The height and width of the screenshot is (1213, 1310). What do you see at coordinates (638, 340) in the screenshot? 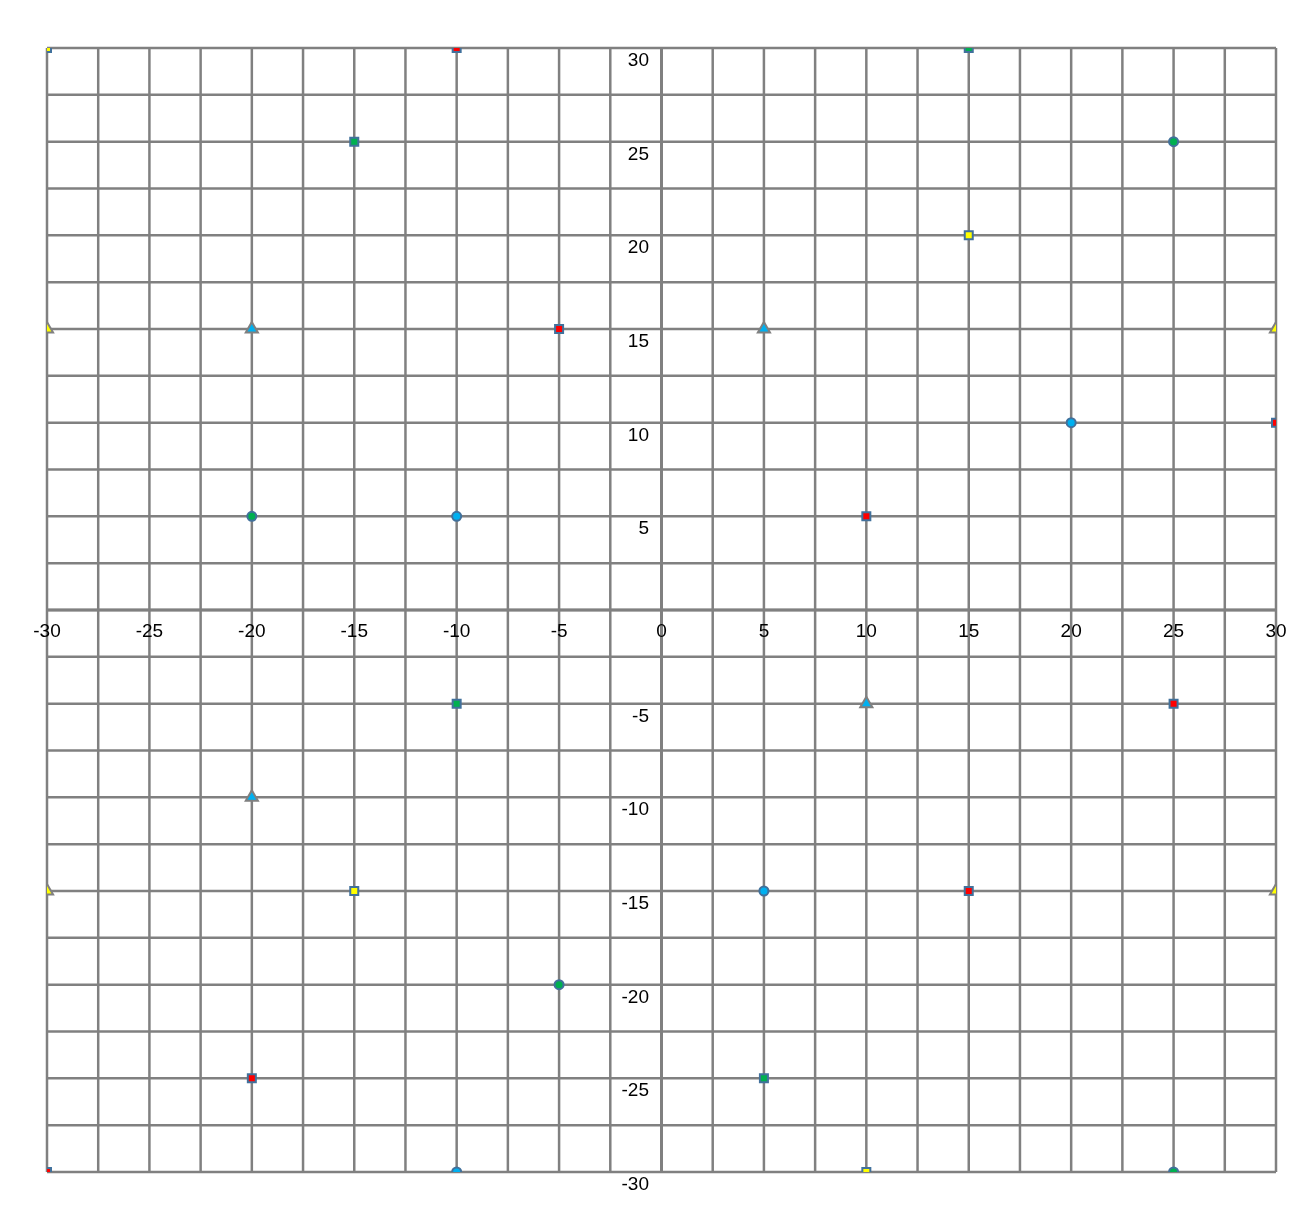
I see `y-tick-label: 15` at bounding box center [638, 340].